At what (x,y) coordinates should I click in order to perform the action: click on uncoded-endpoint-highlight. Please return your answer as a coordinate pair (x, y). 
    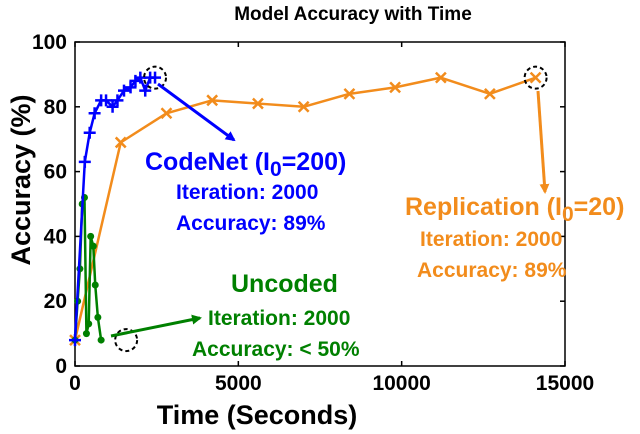
    Looking at the image, I should click on (126, 340).